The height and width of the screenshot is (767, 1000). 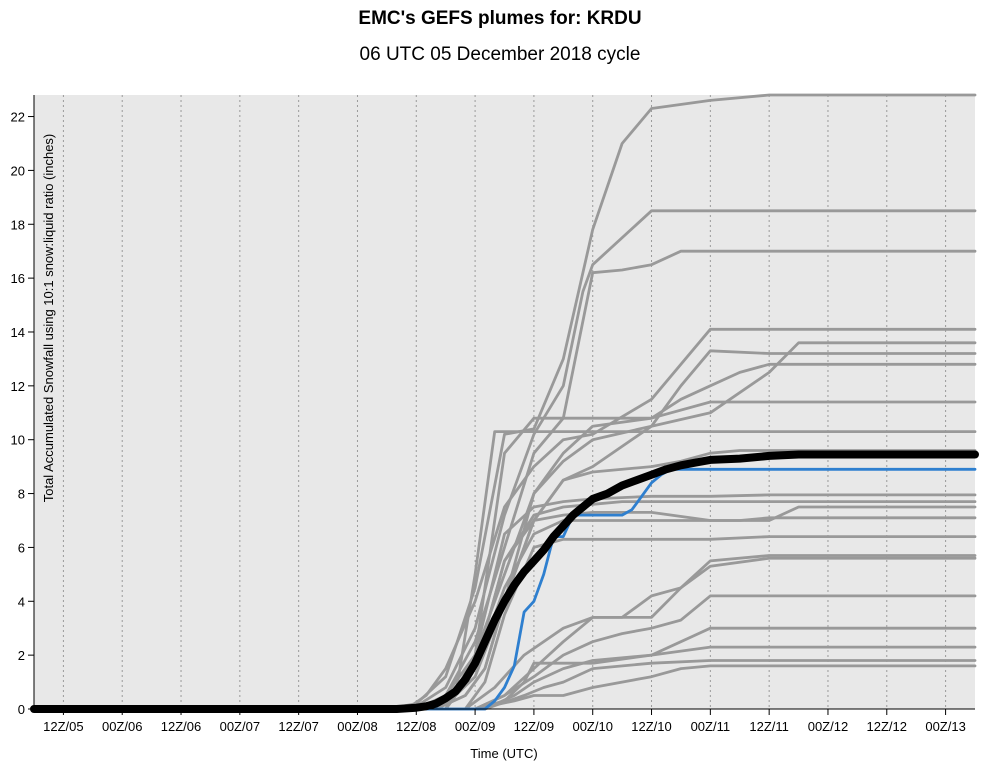 I want to click on x-axis-title: Time (UTC), so click(x=503, y=753).